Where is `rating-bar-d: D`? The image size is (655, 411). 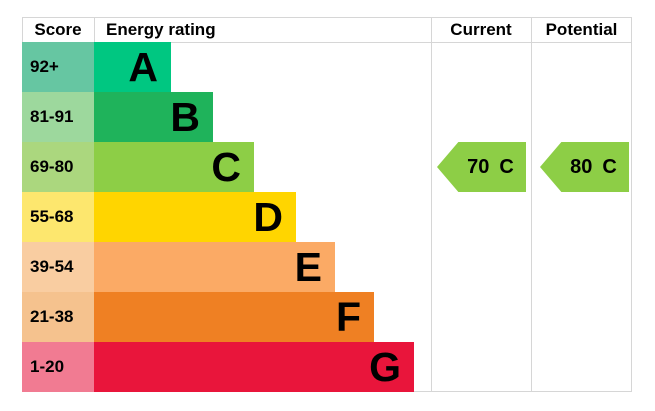 rating-bar-d: D is located at coordinates (195, 217).